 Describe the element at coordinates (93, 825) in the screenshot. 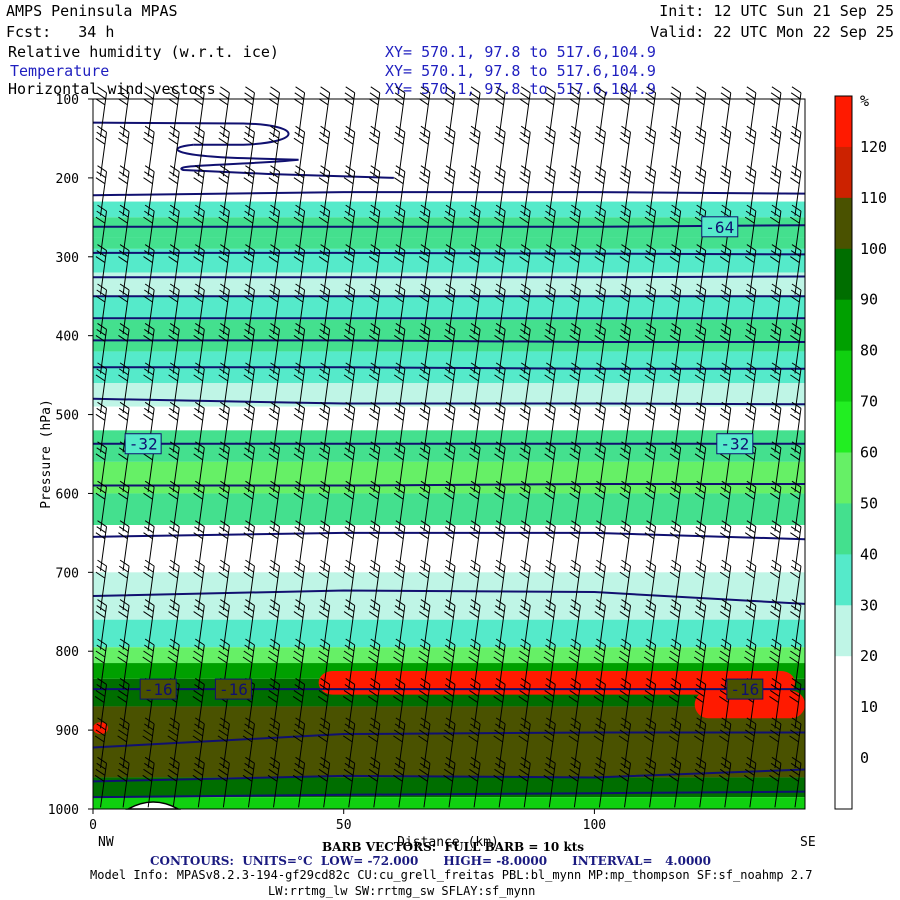

I see `x-tick-label: 0` at that location.